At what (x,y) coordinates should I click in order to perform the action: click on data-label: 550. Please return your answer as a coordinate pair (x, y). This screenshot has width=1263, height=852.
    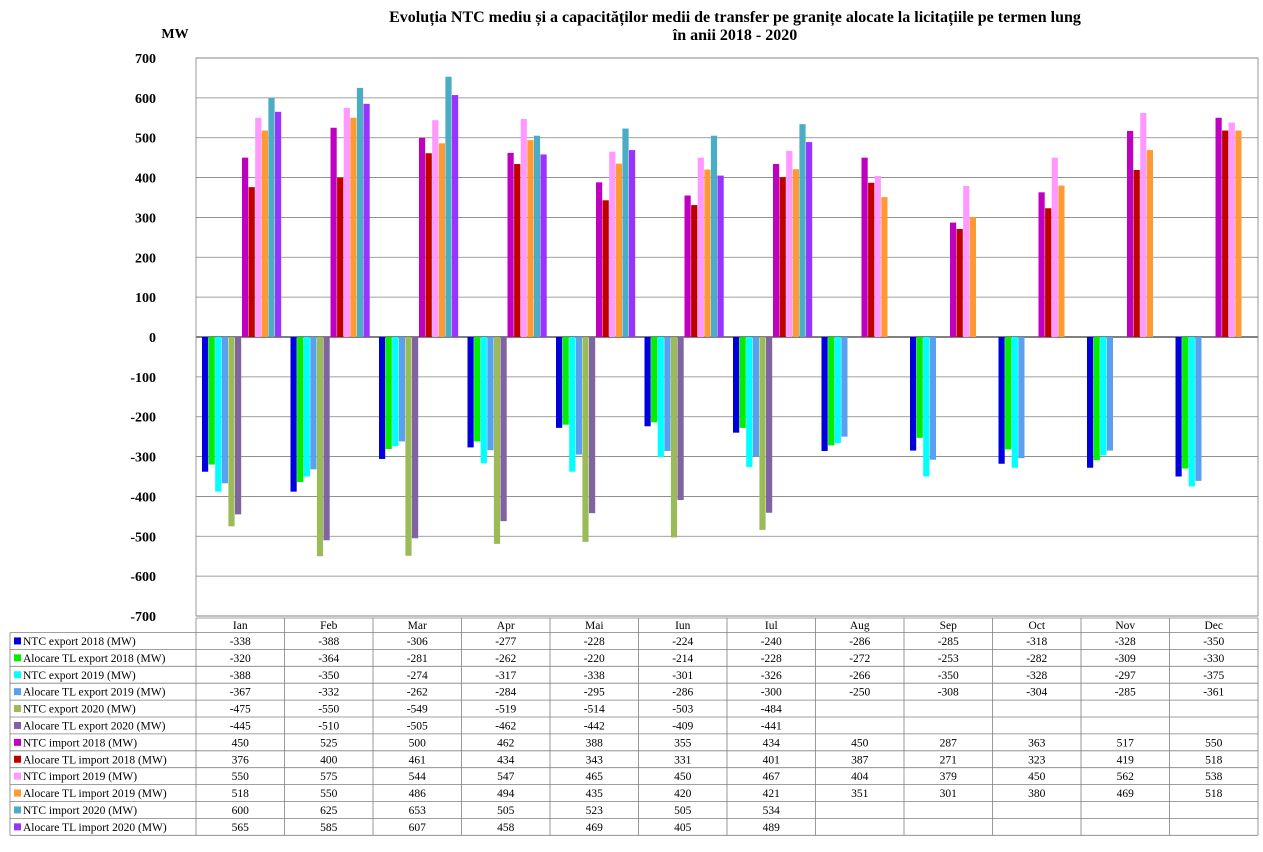
    Looking at the image, I should click on (241, 777).